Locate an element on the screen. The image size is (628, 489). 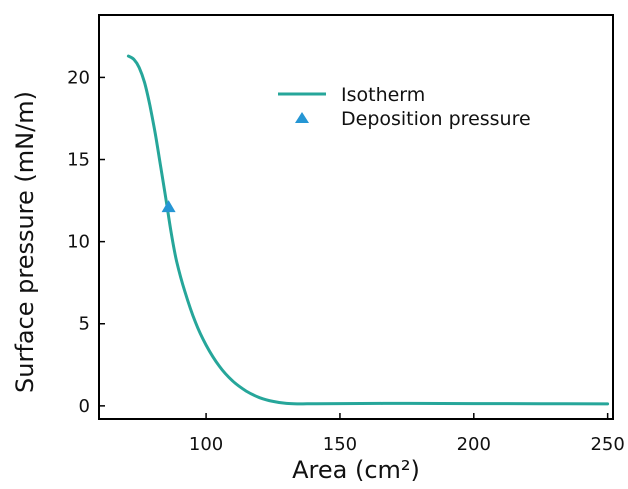
y-tick-label: 10 is located at coordinates (78, 242).